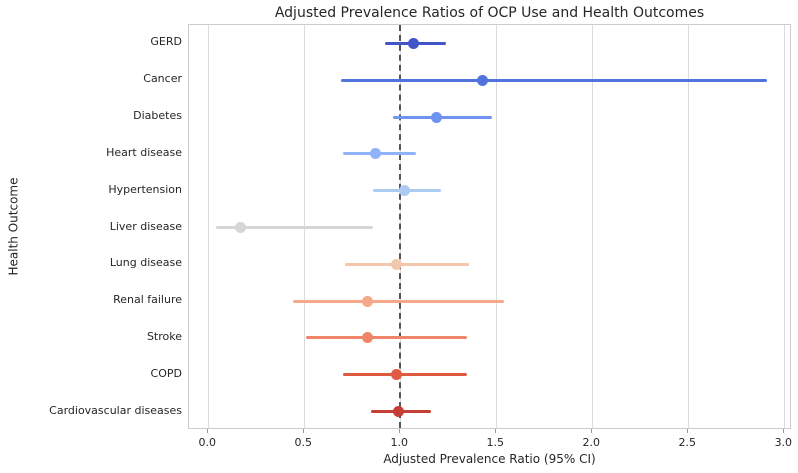 This screenshot has width=798, height=473. Describe the element at coordinates (687, 442) in the screenshot. I see `x-tick-label: 2.5` at that location.